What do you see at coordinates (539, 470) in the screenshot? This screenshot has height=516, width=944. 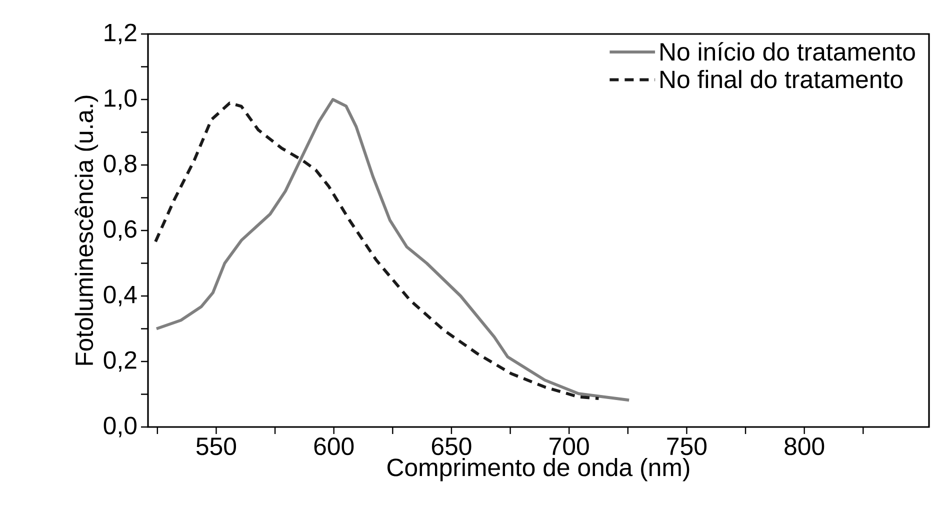 I see `x-axis-title: Comprimento de onda (nm)` at bounding box center [539, 470].